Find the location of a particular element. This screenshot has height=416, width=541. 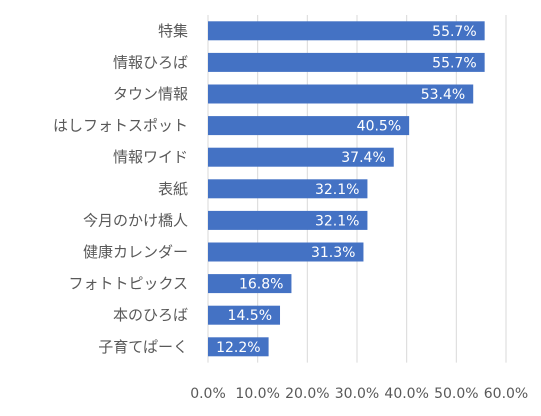

data-label: 12.2% is located at coordinates (238, 348).